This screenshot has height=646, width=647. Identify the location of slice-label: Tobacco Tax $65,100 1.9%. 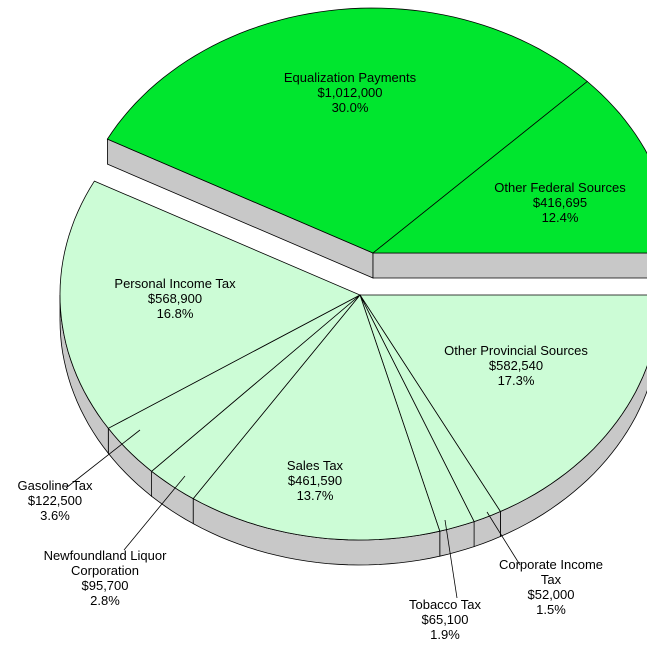
(445, 619).